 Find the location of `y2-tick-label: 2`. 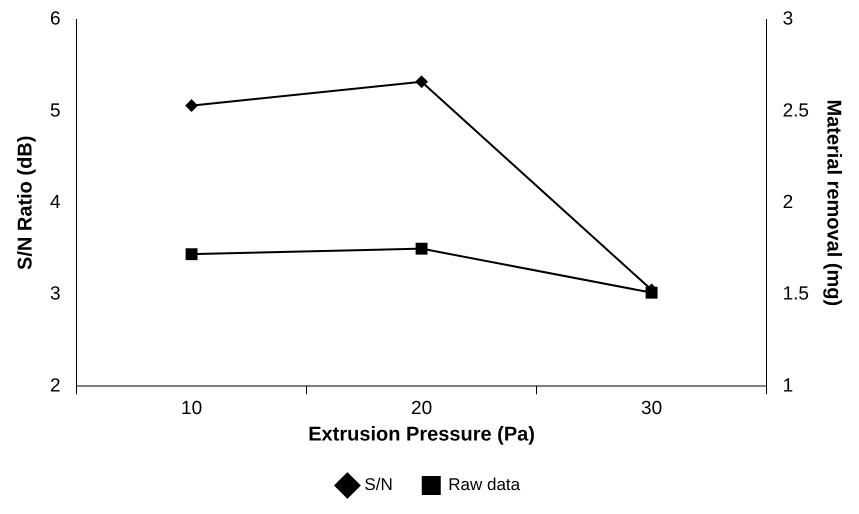

y2-tick-label: 2 is located at coordinates (788, 203).